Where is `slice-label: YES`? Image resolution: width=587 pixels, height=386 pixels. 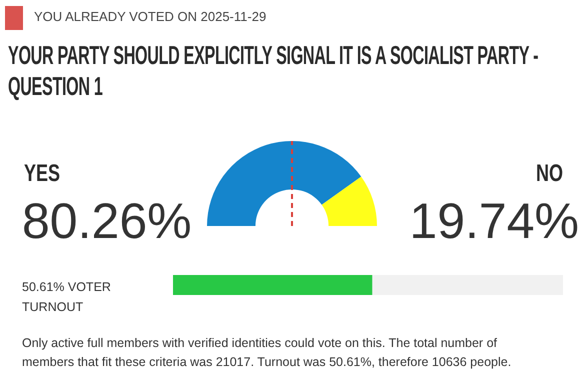
slice-label: YES is located at coordinates (42, 174).